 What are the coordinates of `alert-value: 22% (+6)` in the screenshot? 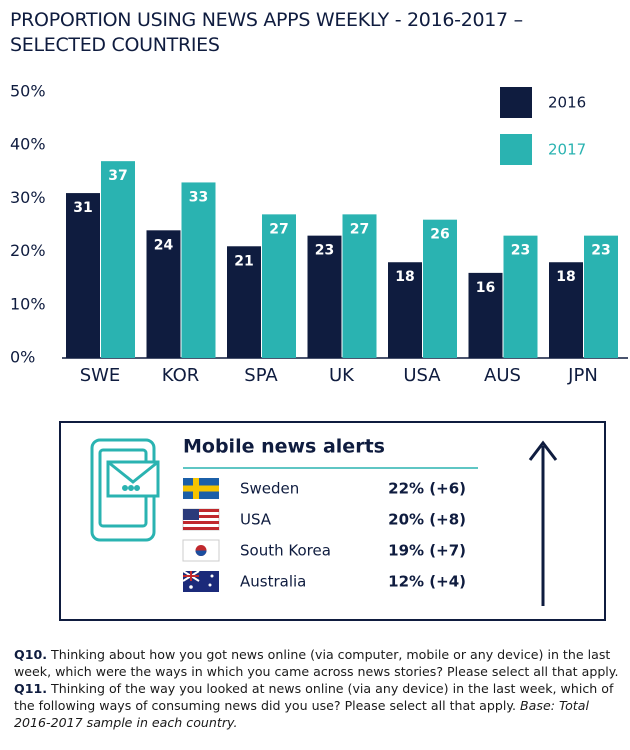 It's located at (427, 489).